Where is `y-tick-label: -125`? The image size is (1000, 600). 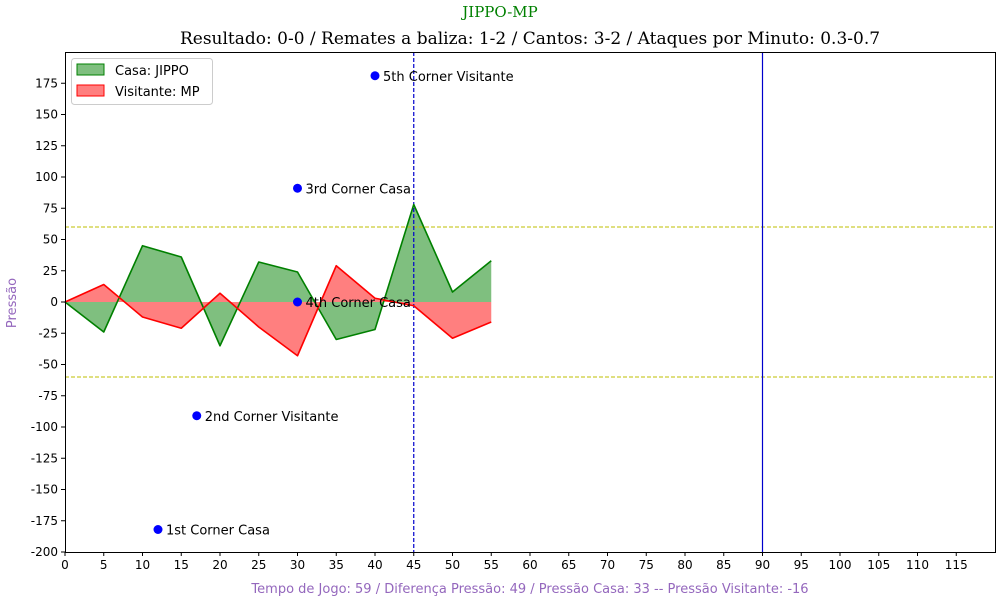 y-tick-label: -125 is located at coordinates (44, 458).